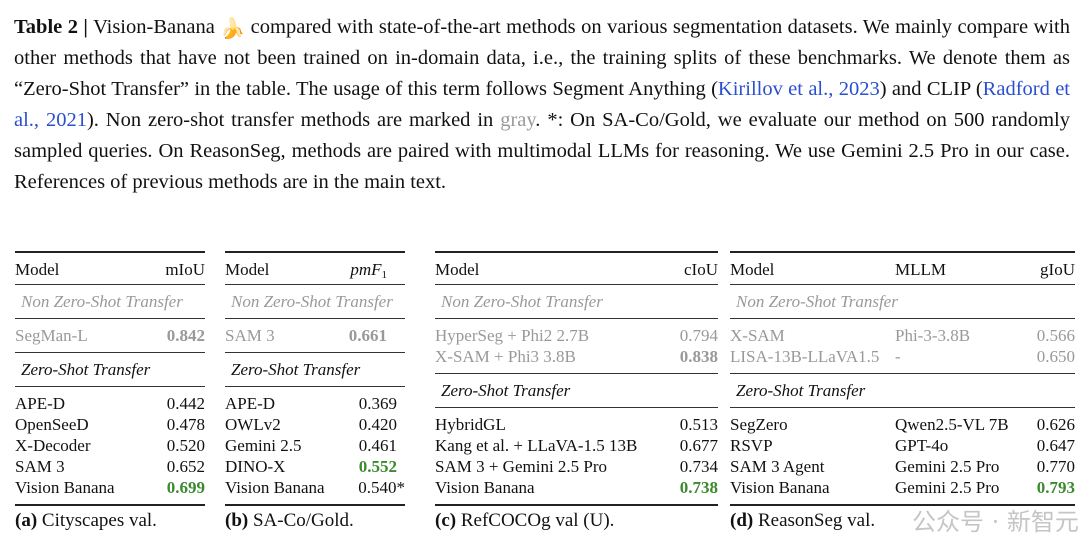 Image resolution: width=1080 pixels, height=541 pixels. What do you see at coordinates (253, 424) in the screenshot?
I see `model-cell: OWLv2` at bounding box center [253, 424].